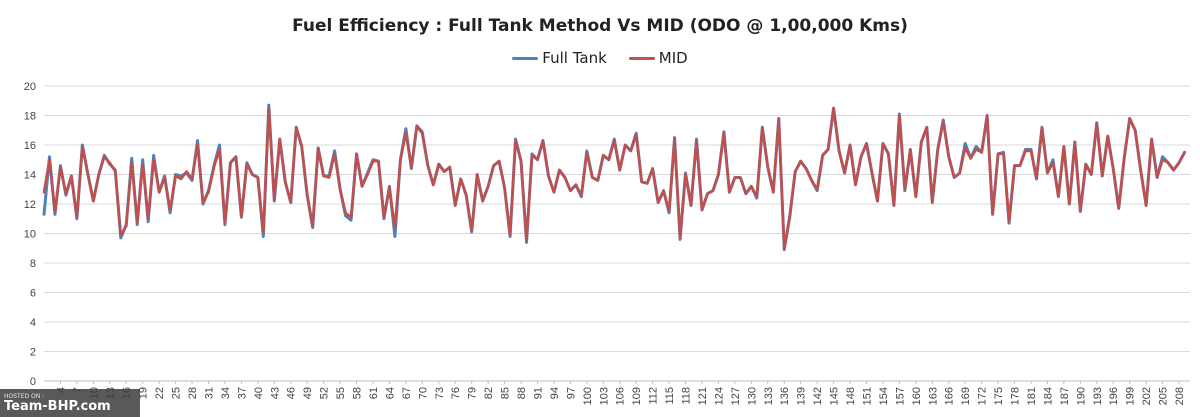 Image resolution: width=1200 pixels, height=417 pixels. Describe the element at coordinates (1065, 396) in the screenshot. I see `x-tick-label-187: 187` at that location.